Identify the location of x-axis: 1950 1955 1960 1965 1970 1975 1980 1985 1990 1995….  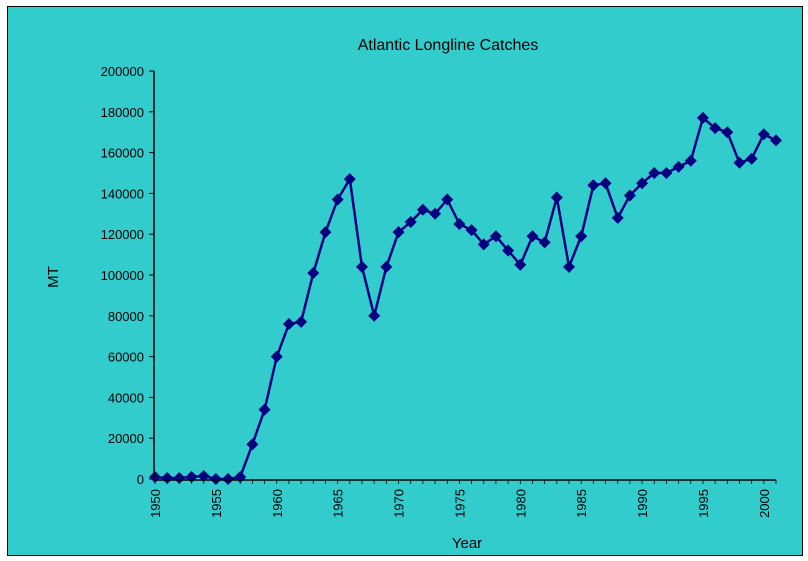
(462, 499).